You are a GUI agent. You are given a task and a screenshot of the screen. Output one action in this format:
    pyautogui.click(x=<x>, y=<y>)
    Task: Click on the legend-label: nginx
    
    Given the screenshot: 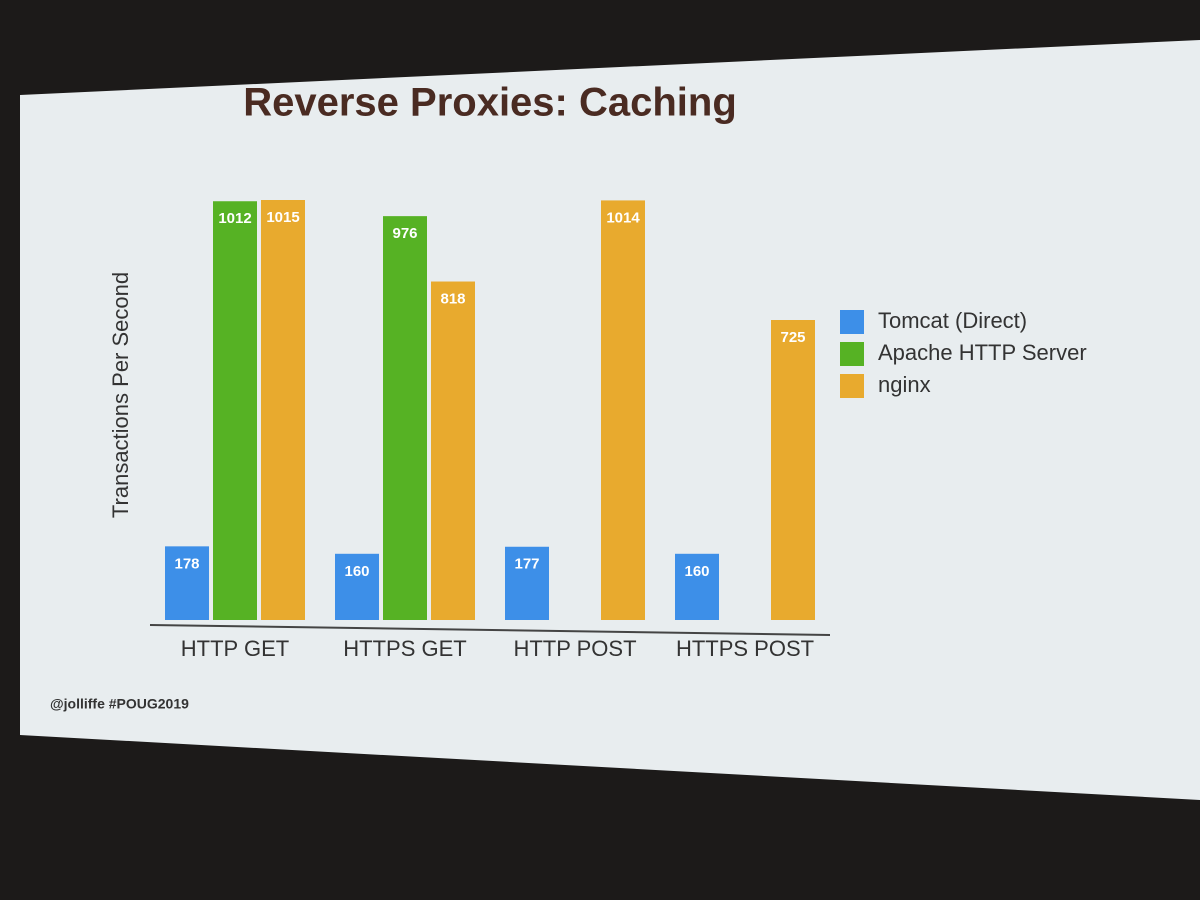 What is the action you would take?
    pyautogui.click(x=904, y=384)
    